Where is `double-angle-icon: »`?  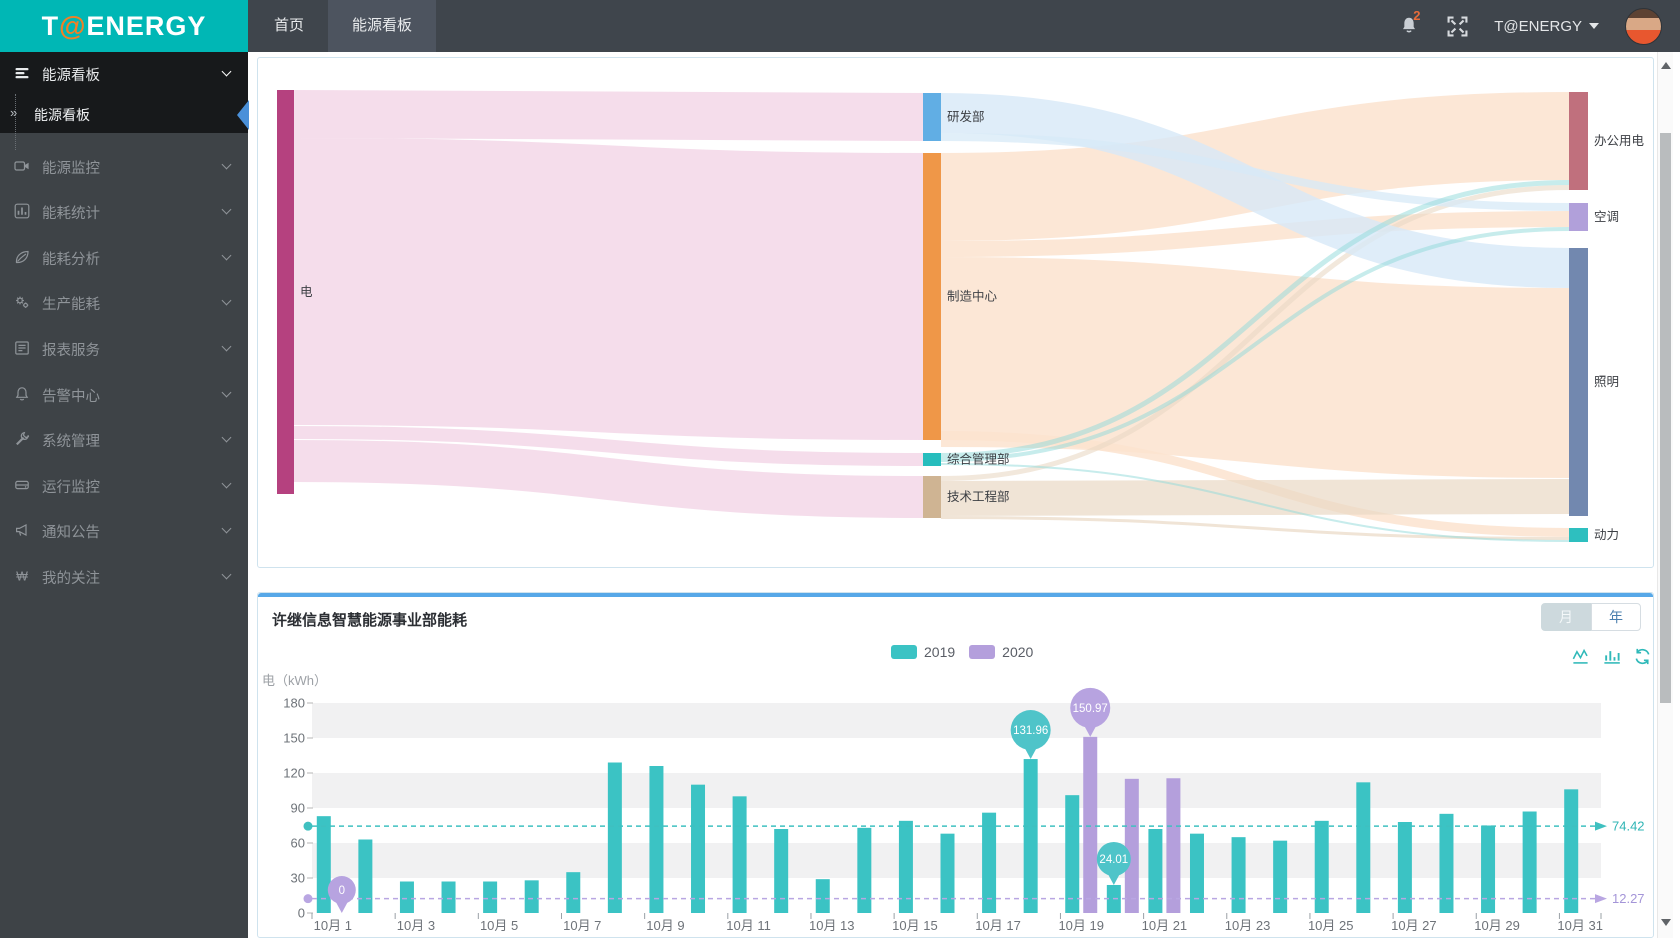 double-angle-icon: » is located at coordinates (14, 112).